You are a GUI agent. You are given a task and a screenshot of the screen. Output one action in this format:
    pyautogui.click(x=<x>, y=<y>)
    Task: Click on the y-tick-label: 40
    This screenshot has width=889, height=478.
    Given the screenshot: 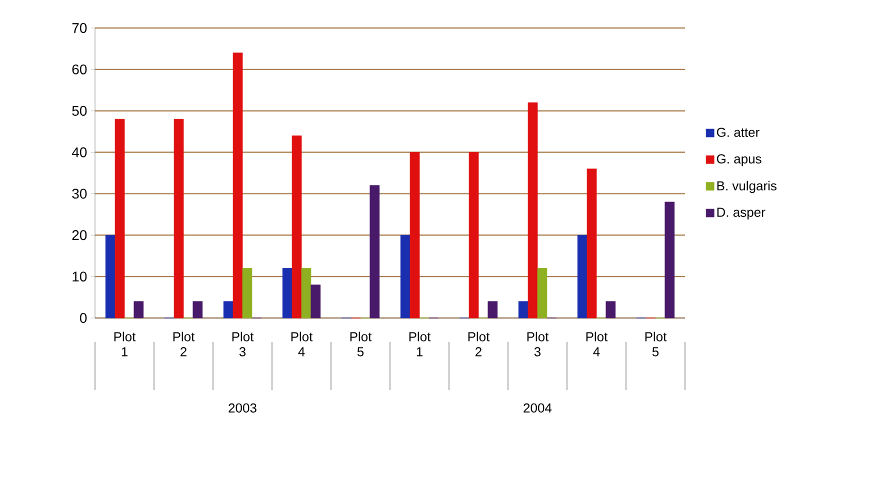 What is the action you would take?
    pyautogui.click(x=79, y=152)
    